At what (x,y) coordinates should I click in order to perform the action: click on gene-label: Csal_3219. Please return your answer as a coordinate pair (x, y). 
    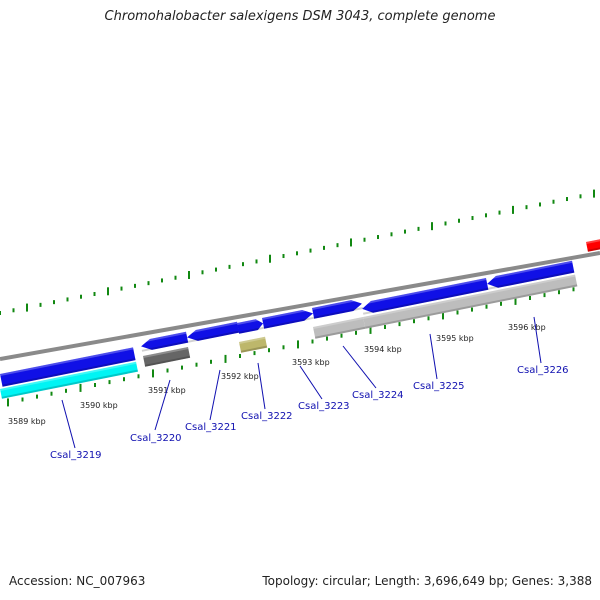
    Looking at the image, I should click on (76, 455).